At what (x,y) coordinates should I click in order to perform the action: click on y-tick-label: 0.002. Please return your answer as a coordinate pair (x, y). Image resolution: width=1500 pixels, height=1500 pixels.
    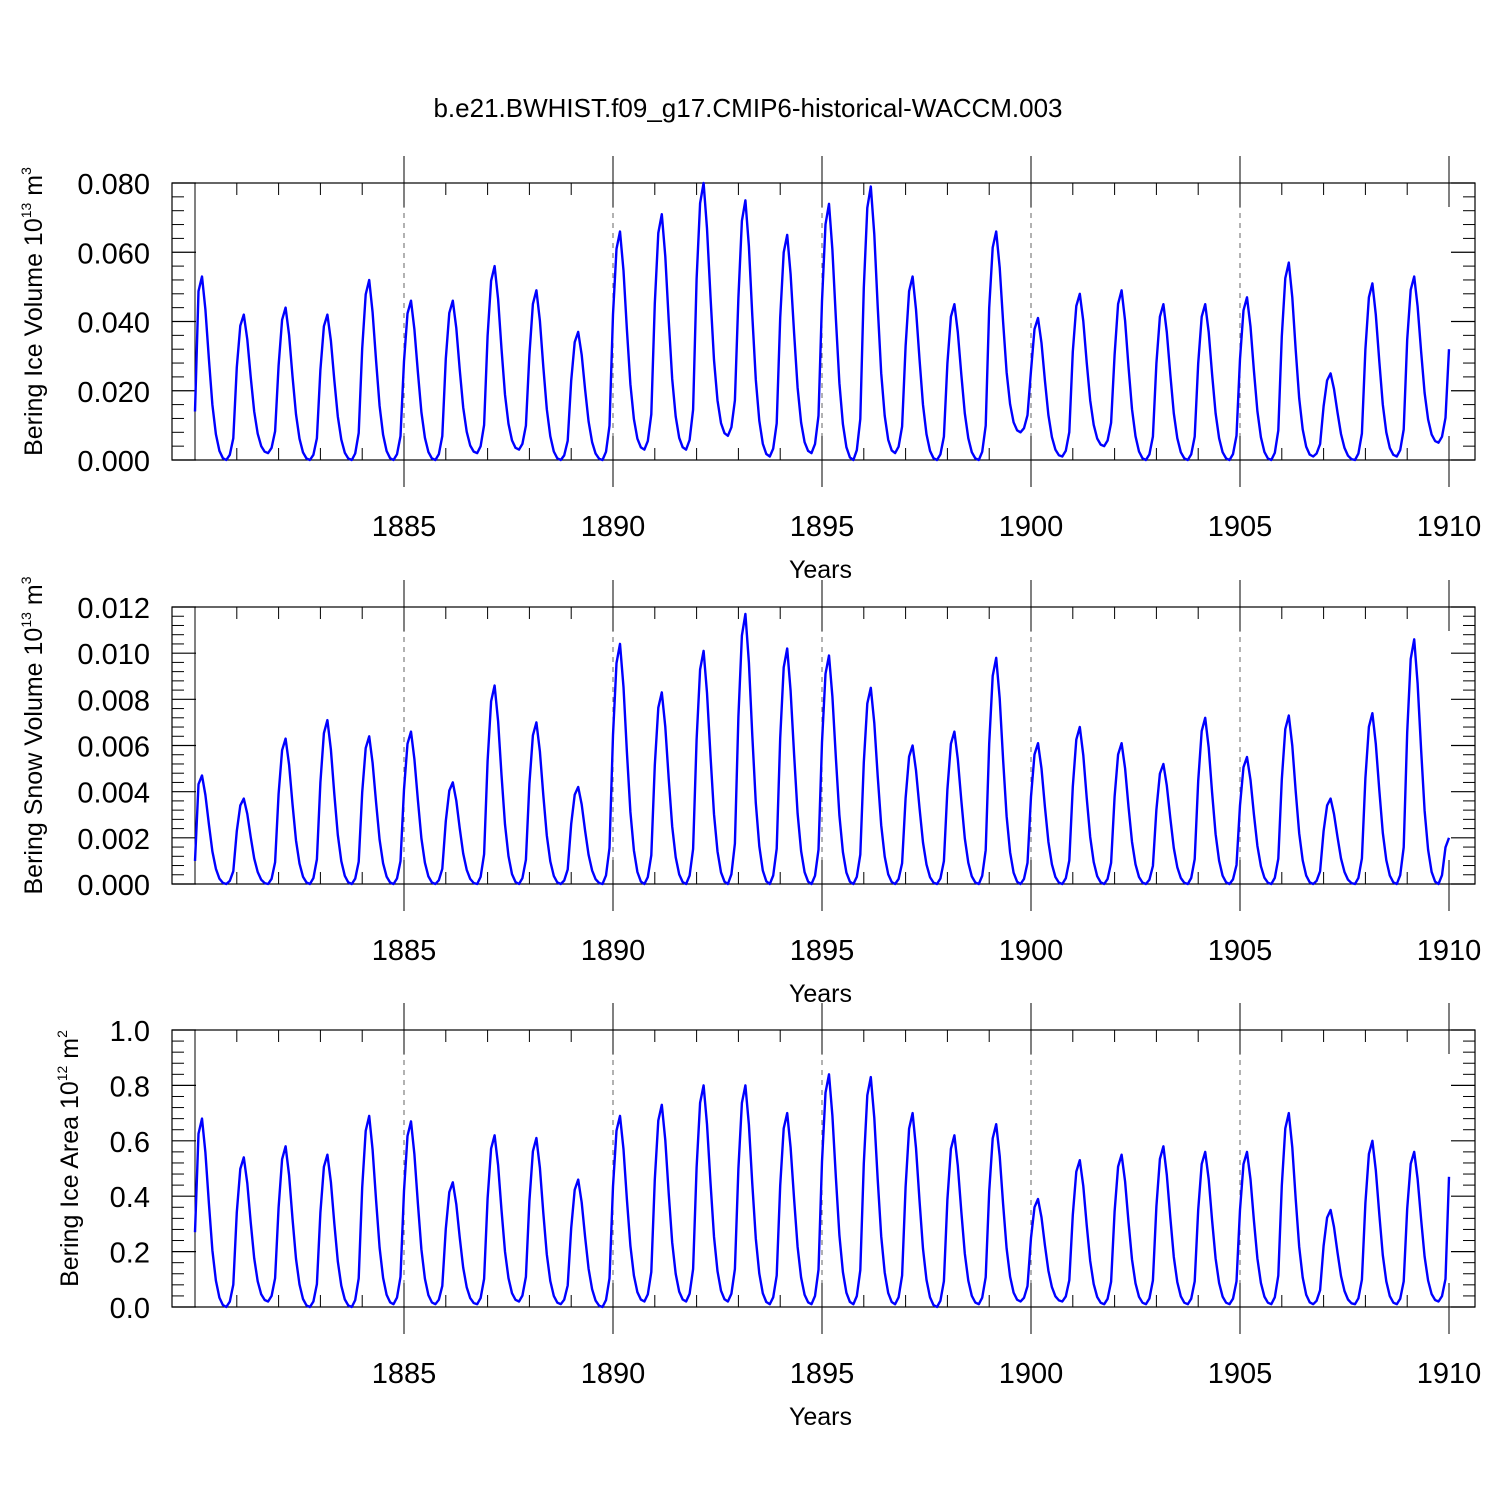
    Looking at the image, I should click on (113, 840).